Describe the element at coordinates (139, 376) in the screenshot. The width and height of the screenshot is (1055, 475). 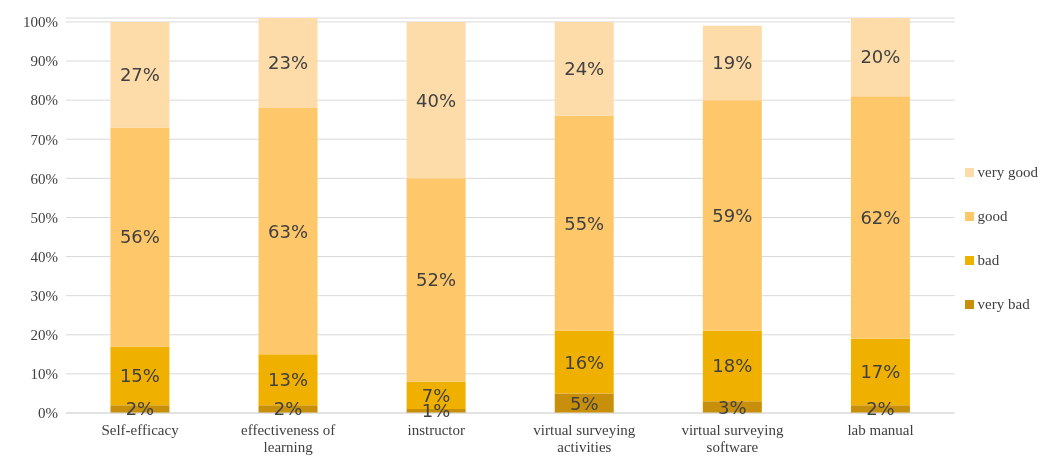
I see `data-label: 15%` at that location.